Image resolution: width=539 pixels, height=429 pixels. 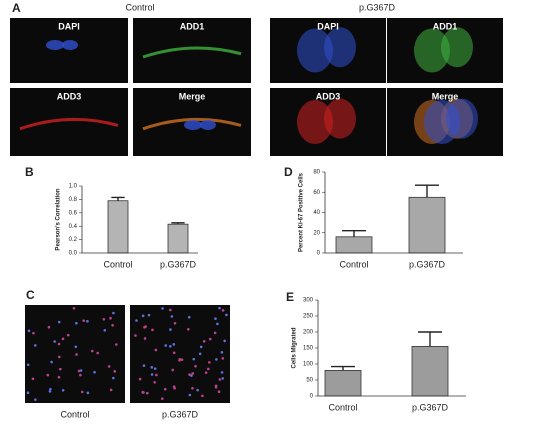 What do you see at coordinates (393, 213) in the screenshot?
I see `axis` at bounding box center [393, 213].